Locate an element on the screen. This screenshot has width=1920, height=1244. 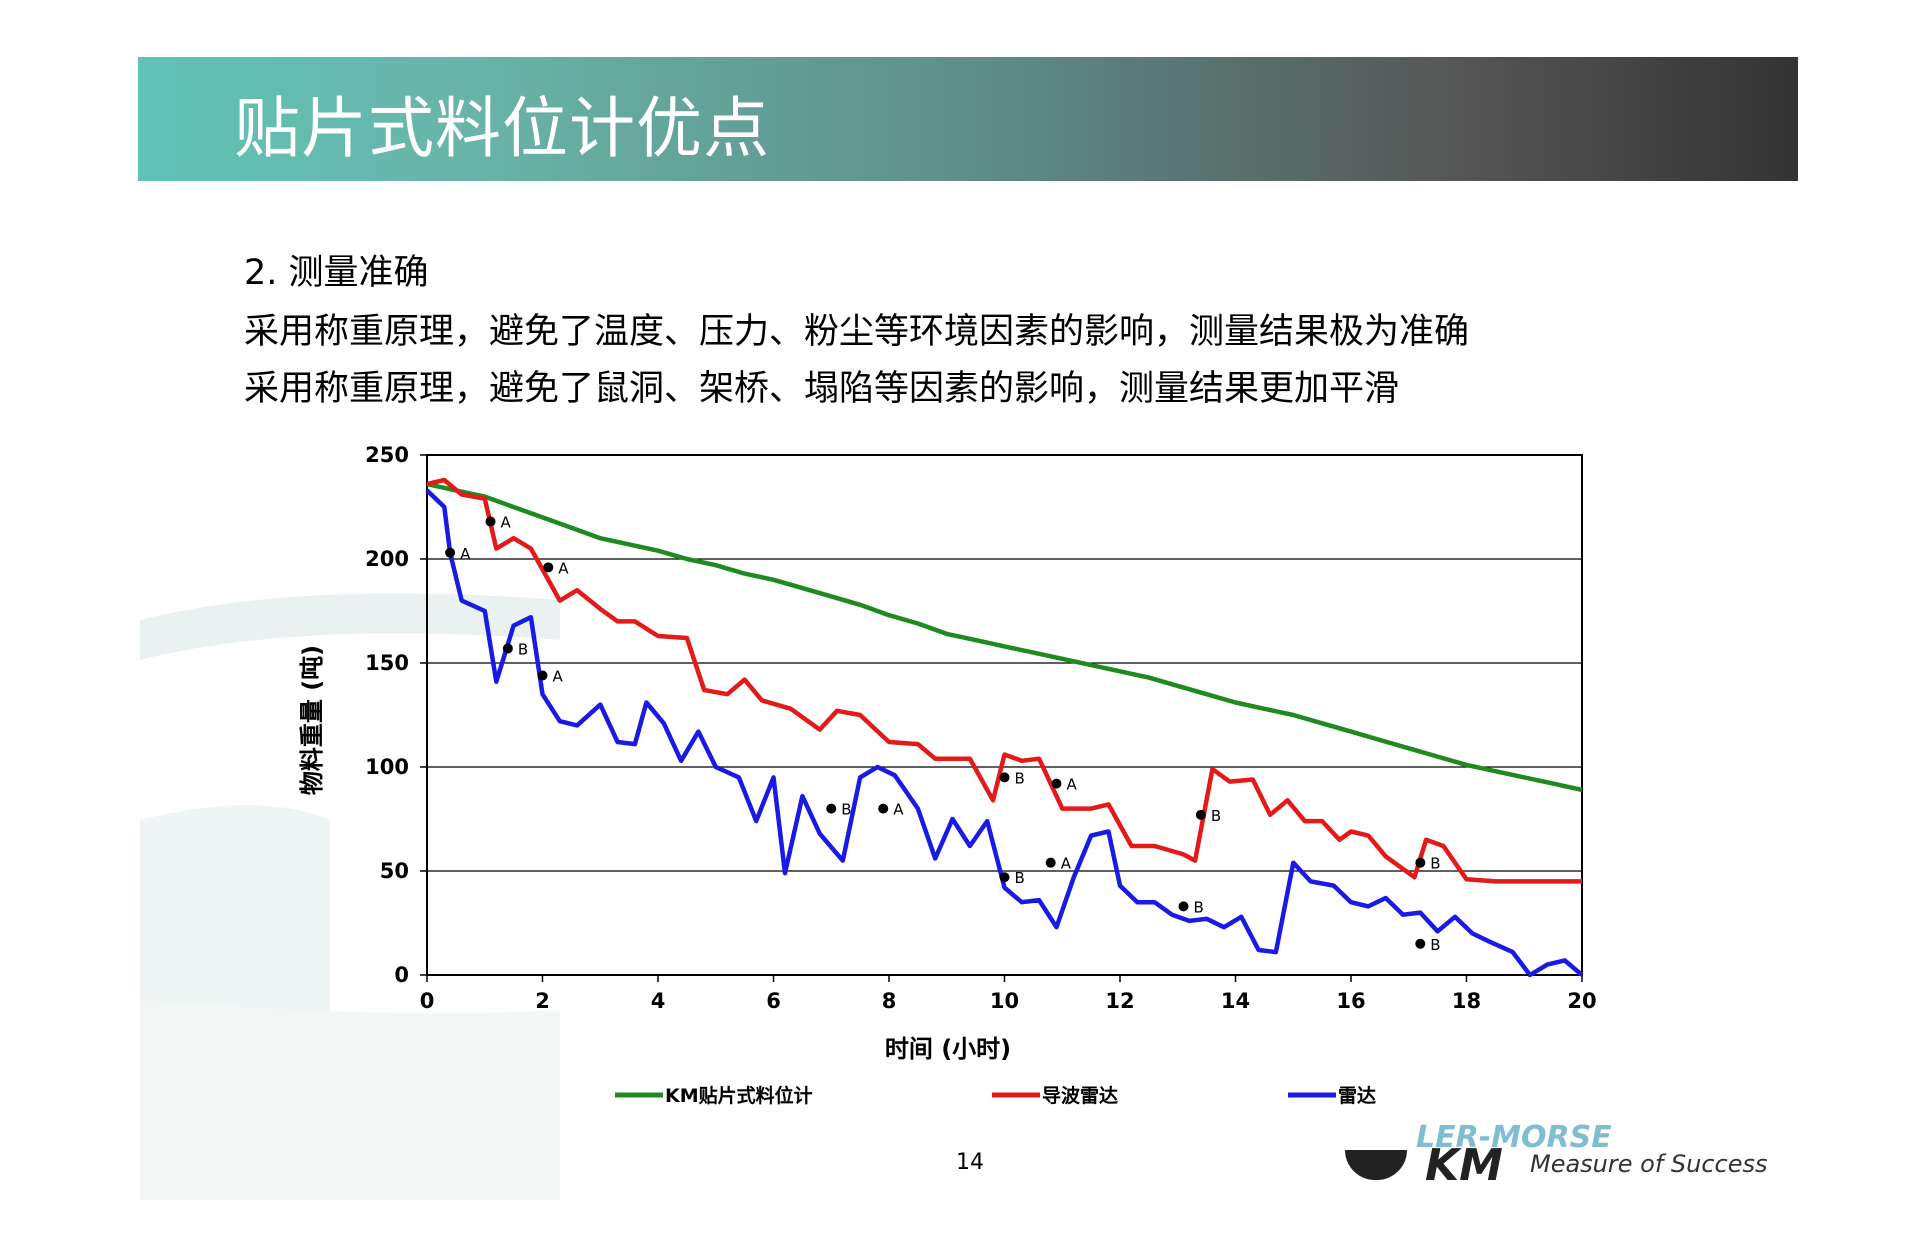
title-band: 贴片式料位计优点 is located at coordinates (968, 119).